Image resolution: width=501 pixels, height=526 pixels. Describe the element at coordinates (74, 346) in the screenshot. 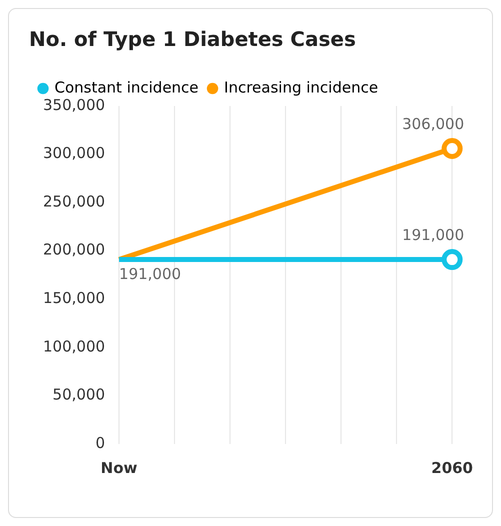

I see `y-tick-label: 100,000` at that location.